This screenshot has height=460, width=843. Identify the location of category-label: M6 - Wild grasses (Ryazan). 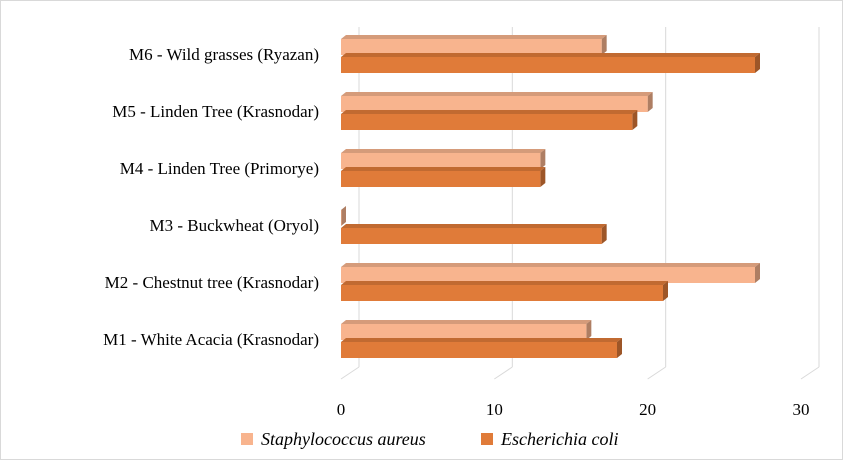
(224, 54).